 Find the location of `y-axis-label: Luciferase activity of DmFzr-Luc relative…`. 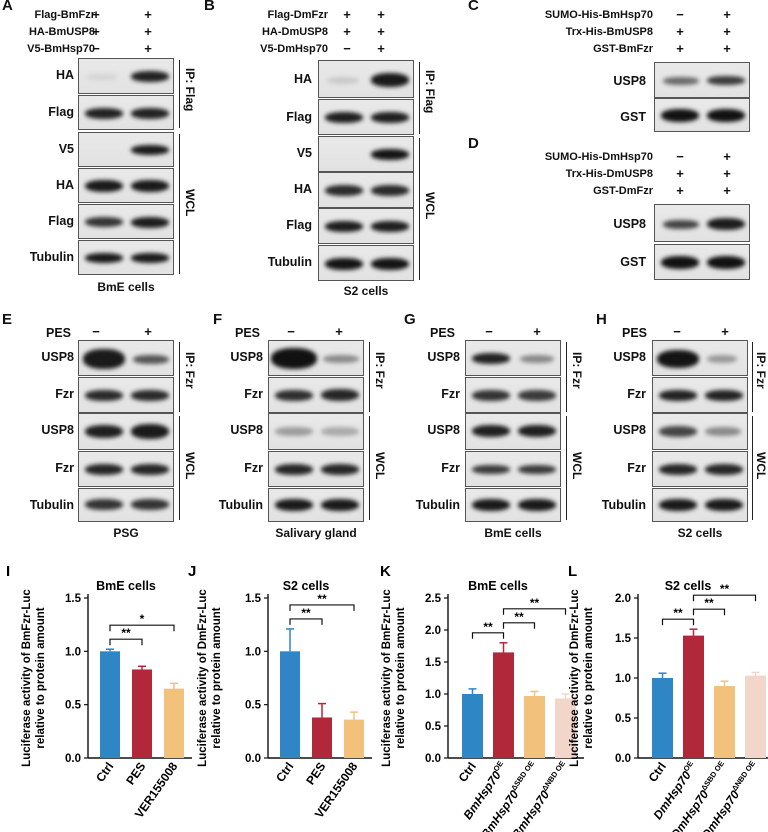

y-axis-label: Luciferase activity of DmFzr-Luc relative… is located at coordinates (582, 678).